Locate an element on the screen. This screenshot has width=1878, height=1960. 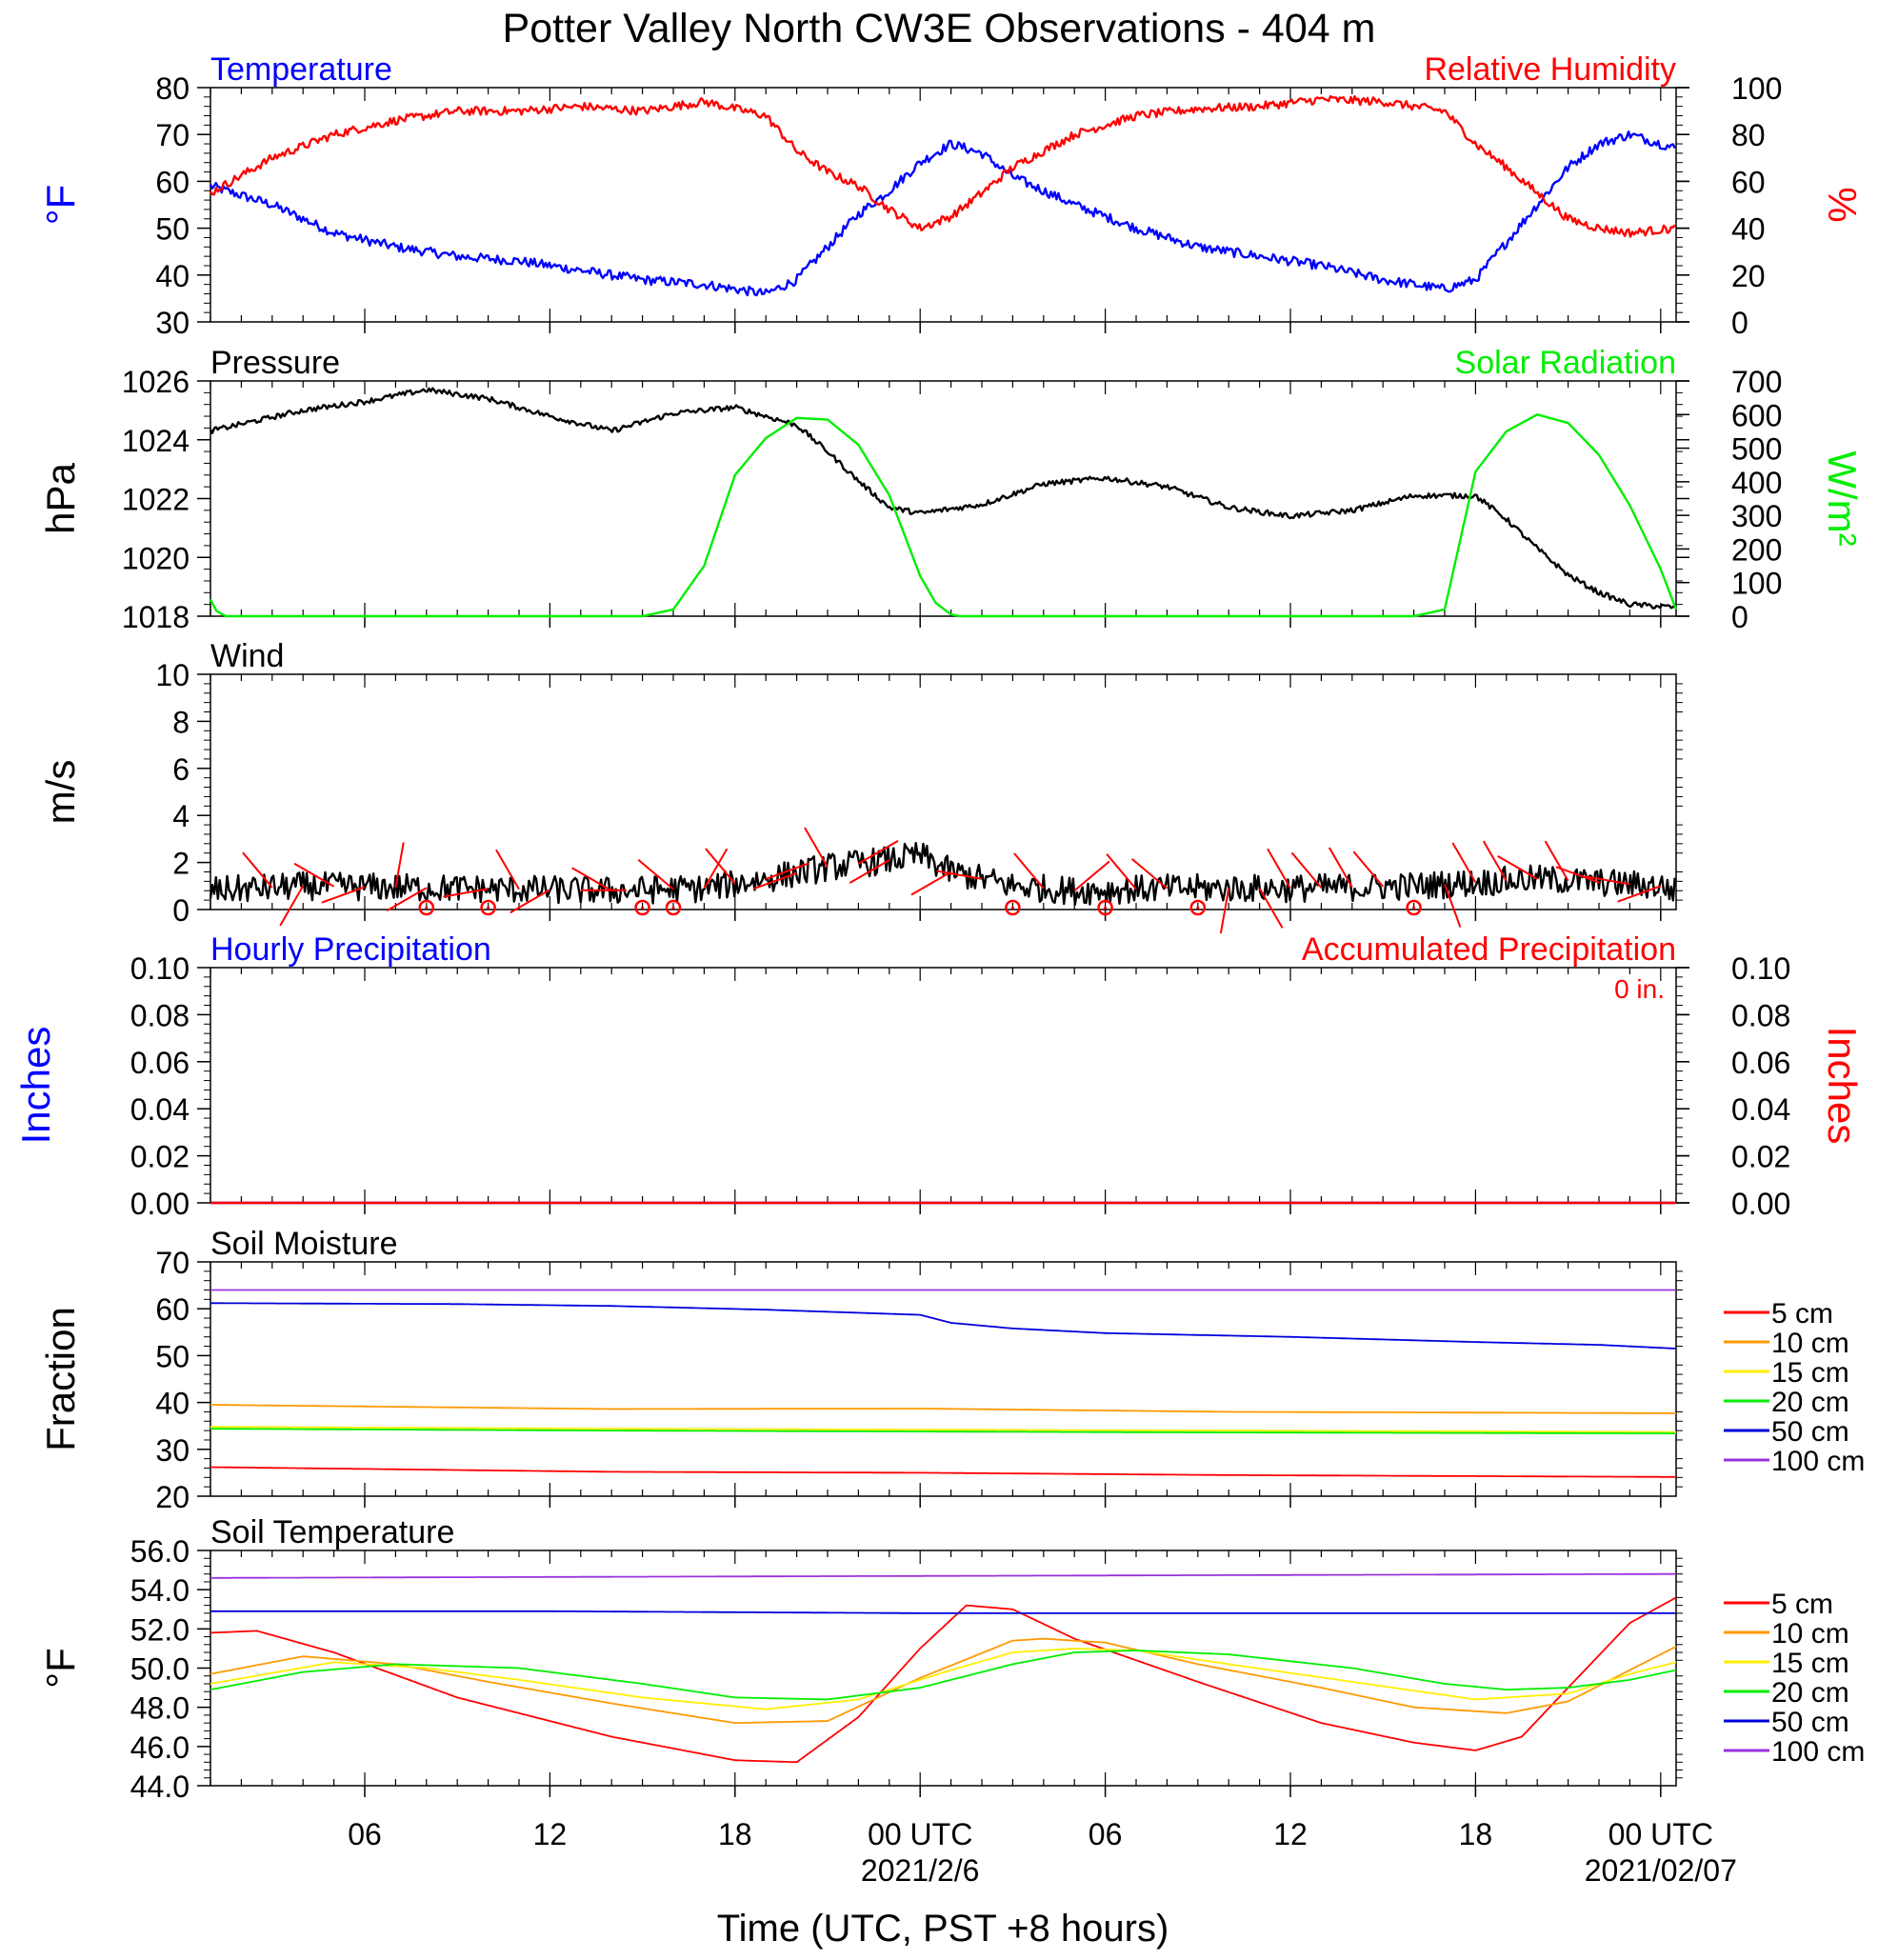
y-tick-label-right: 400 is located at coordinates (1756, 483).